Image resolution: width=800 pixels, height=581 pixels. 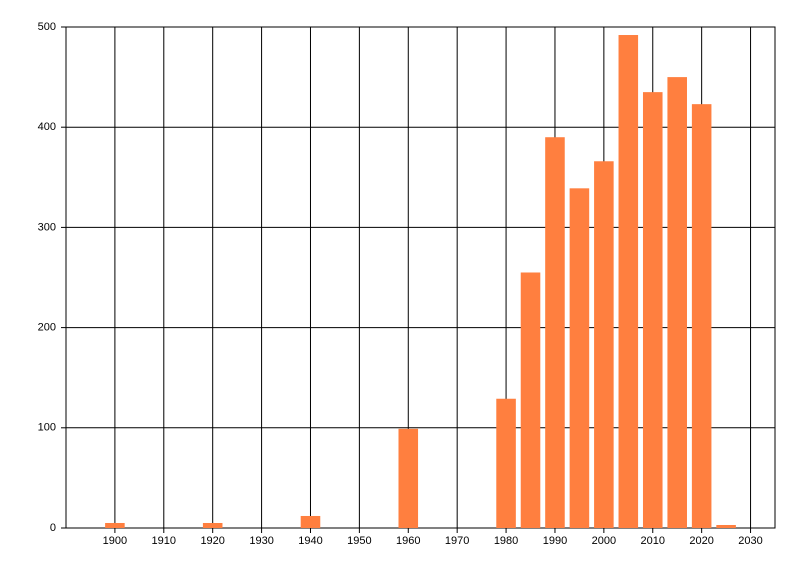 I want to click on y-tick-label: 0, so click(x=53, y=528).